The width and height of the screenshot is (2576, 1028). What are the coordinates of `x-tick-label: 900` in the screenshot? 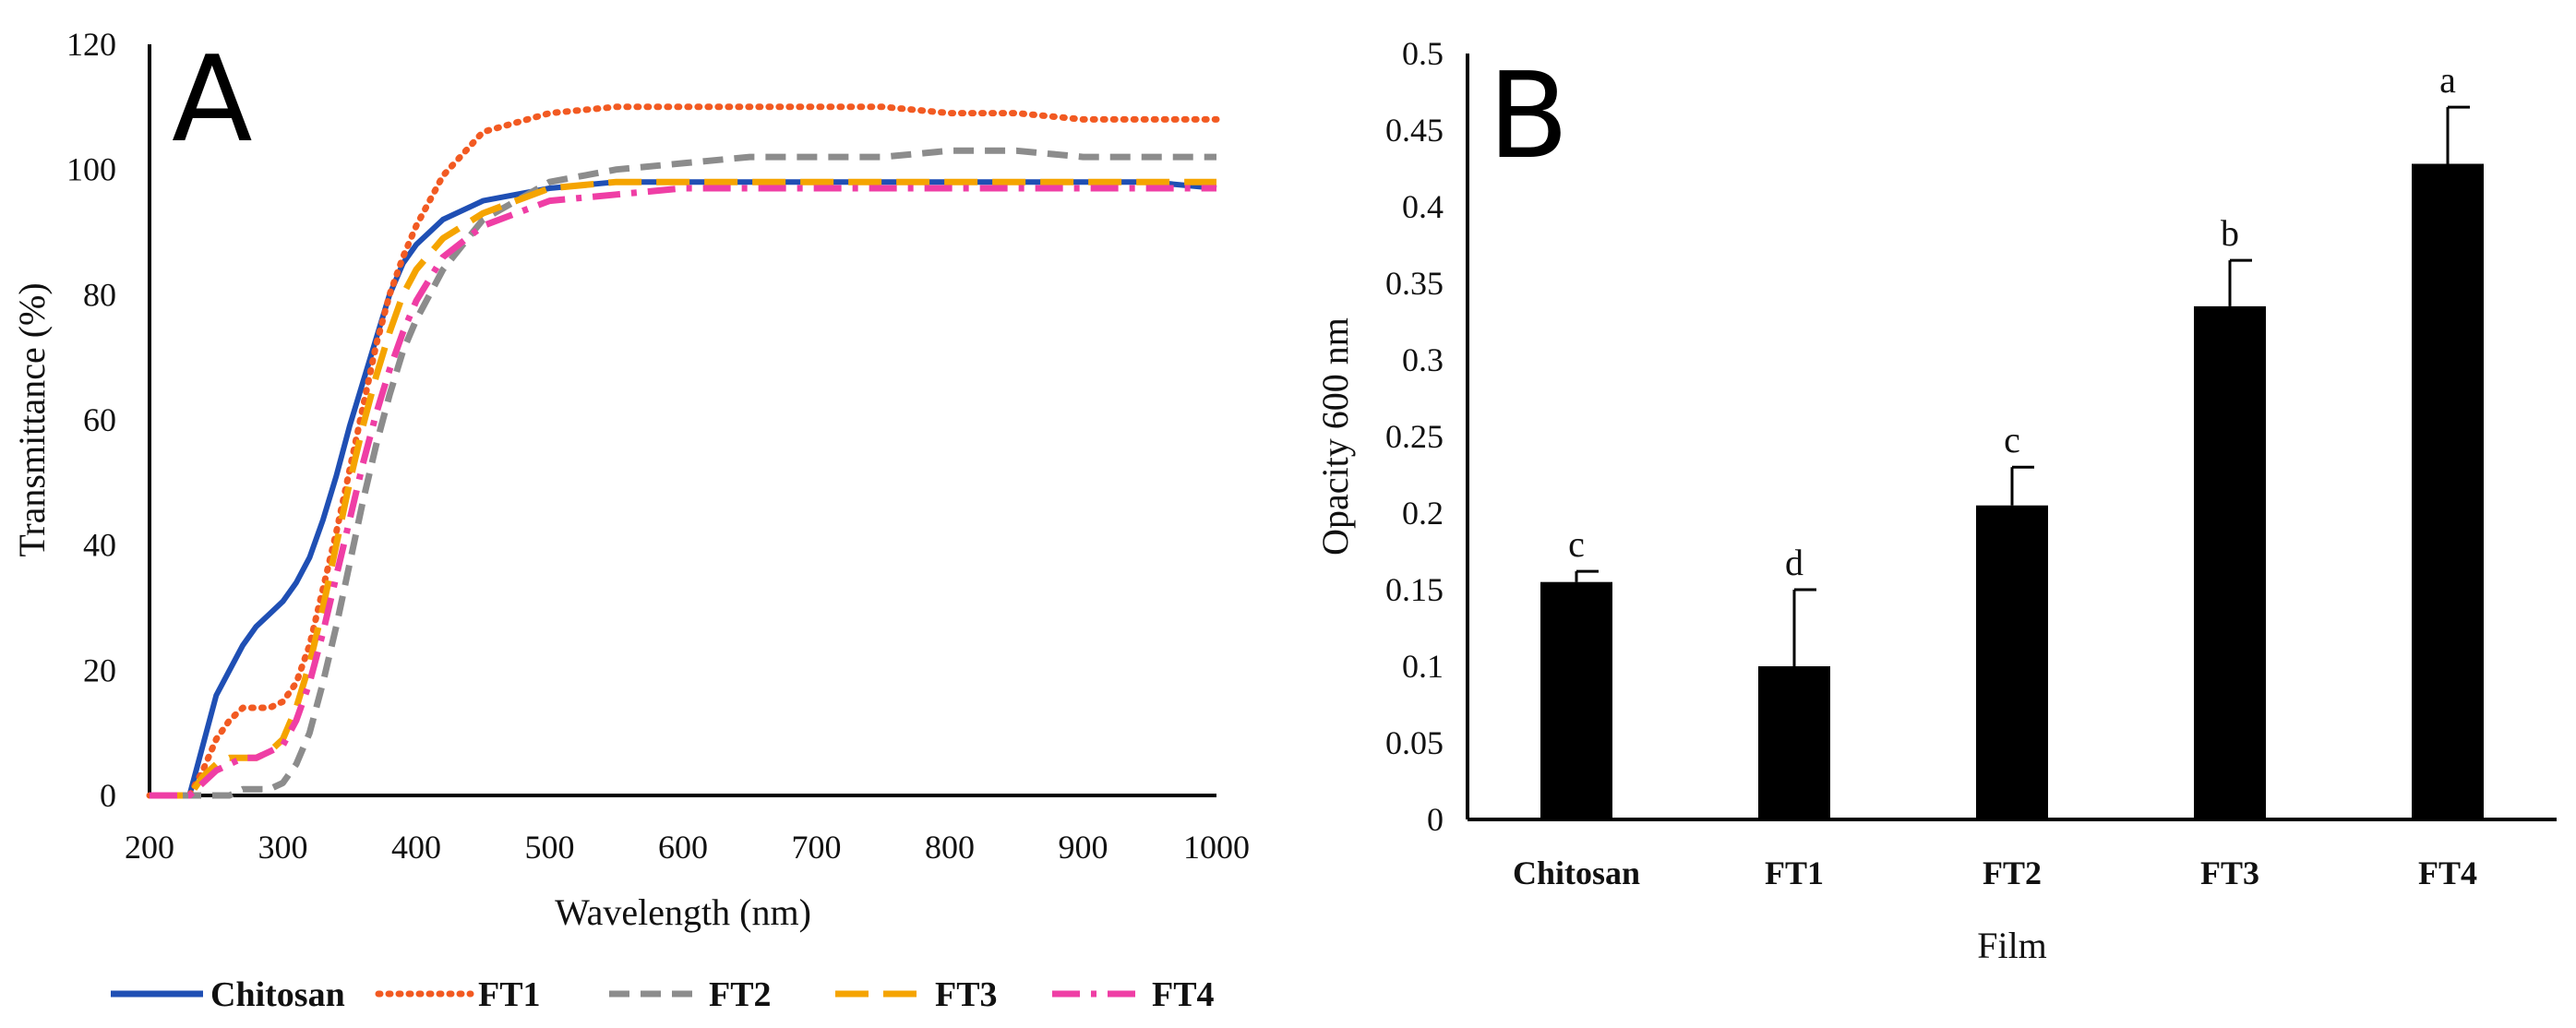 It's located at (1084, 847).